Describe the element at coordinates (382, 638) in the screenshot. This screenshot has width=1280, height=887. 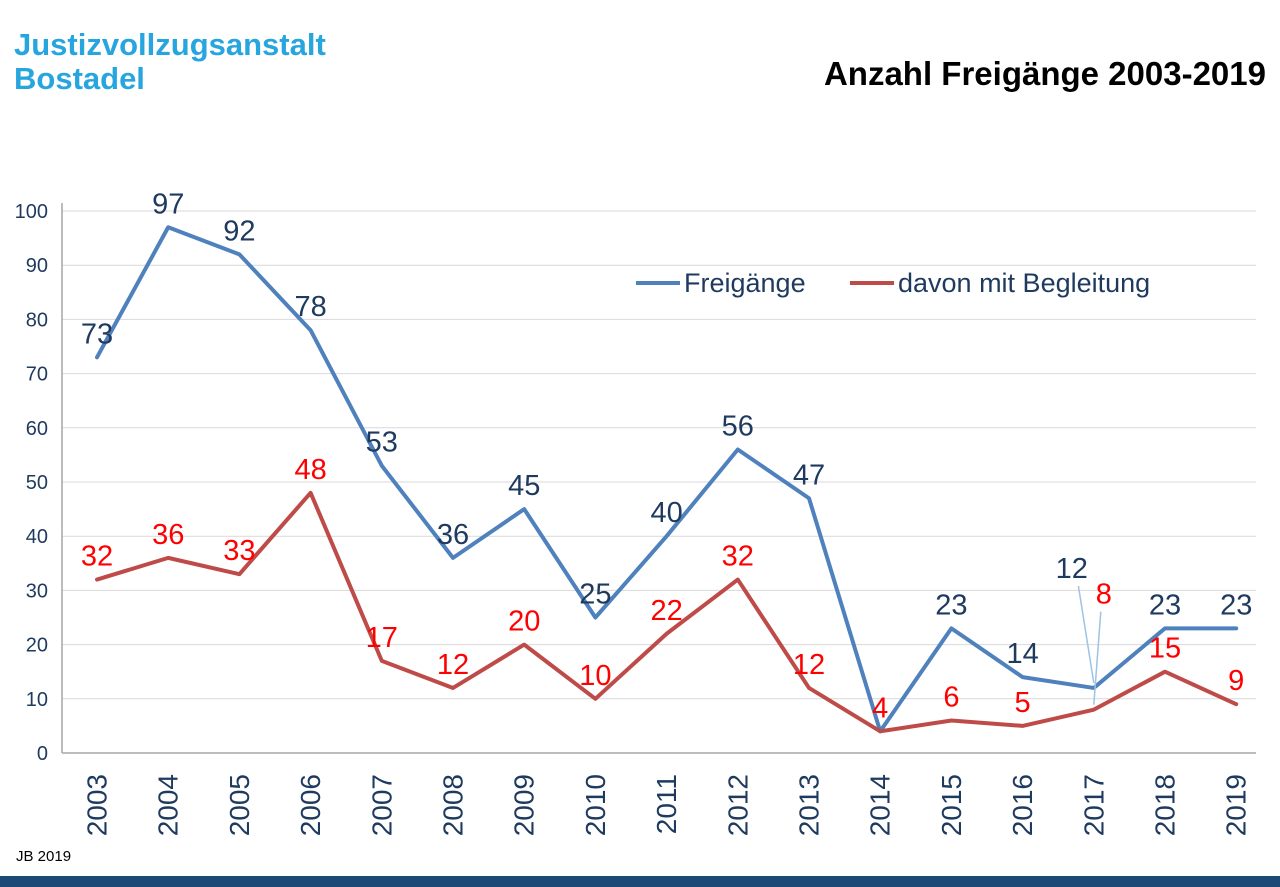
I see `data-label: 17` at that location.